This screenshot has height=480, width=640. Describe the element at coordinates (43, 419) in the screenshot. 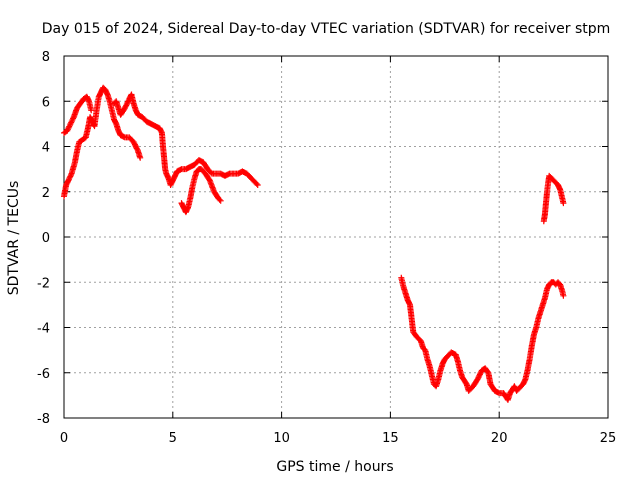

I see `y-tick-label: -8` at that location.